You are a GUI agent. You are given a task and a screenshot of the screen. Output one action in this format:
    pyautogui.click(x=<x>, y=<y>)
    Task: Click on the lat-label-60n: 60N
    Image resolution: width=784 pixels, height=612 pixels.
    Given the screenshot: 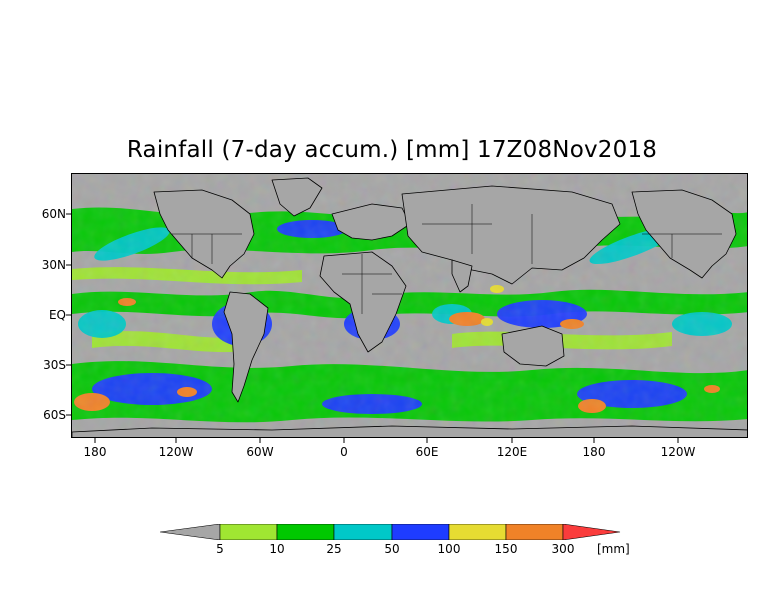 What is the action you would take?
    pyautogui.click(x=53, y=214)
    